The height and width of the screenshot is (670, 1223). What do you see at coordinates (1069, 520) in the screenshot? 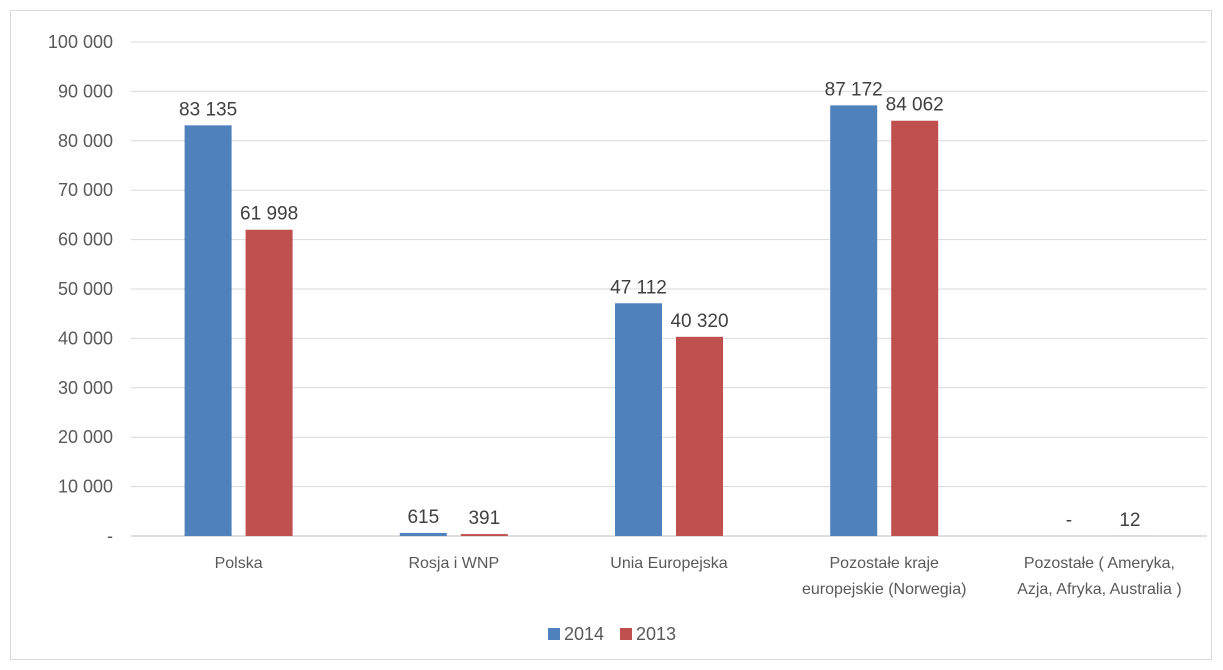
I see `data-label-2014-4: -` at bounding box center [1069, 520].